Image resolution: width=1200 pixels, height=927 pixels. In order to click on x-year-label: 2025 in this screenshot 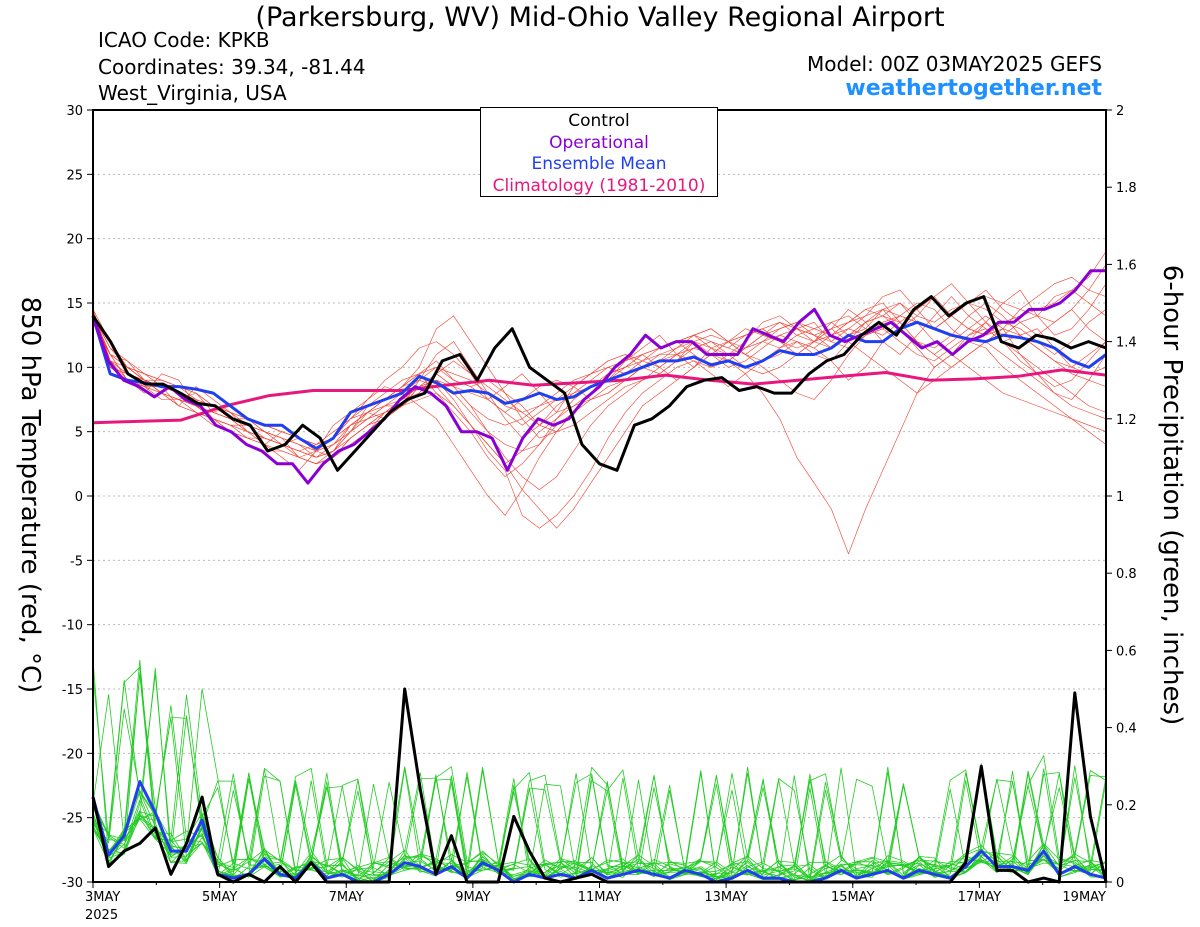, I will do `click(101, 915)`.